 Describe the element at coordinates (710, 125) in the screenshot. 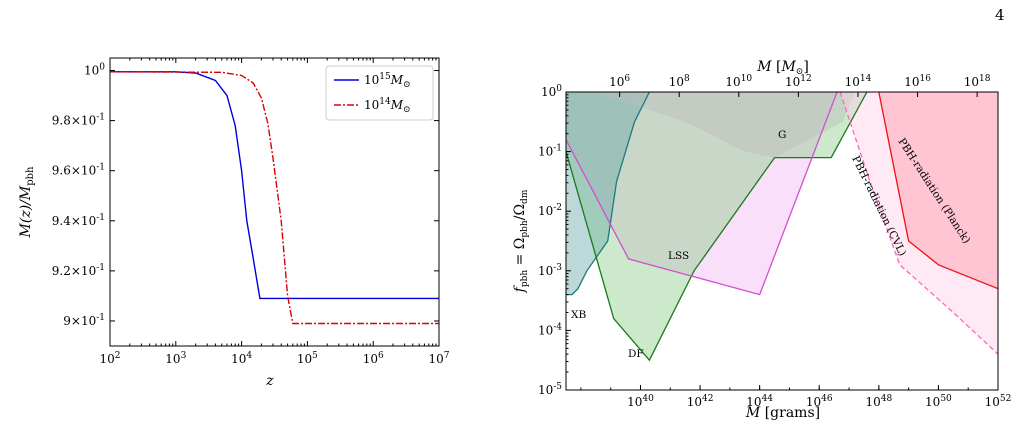

I see `region-fill-g` at that location.